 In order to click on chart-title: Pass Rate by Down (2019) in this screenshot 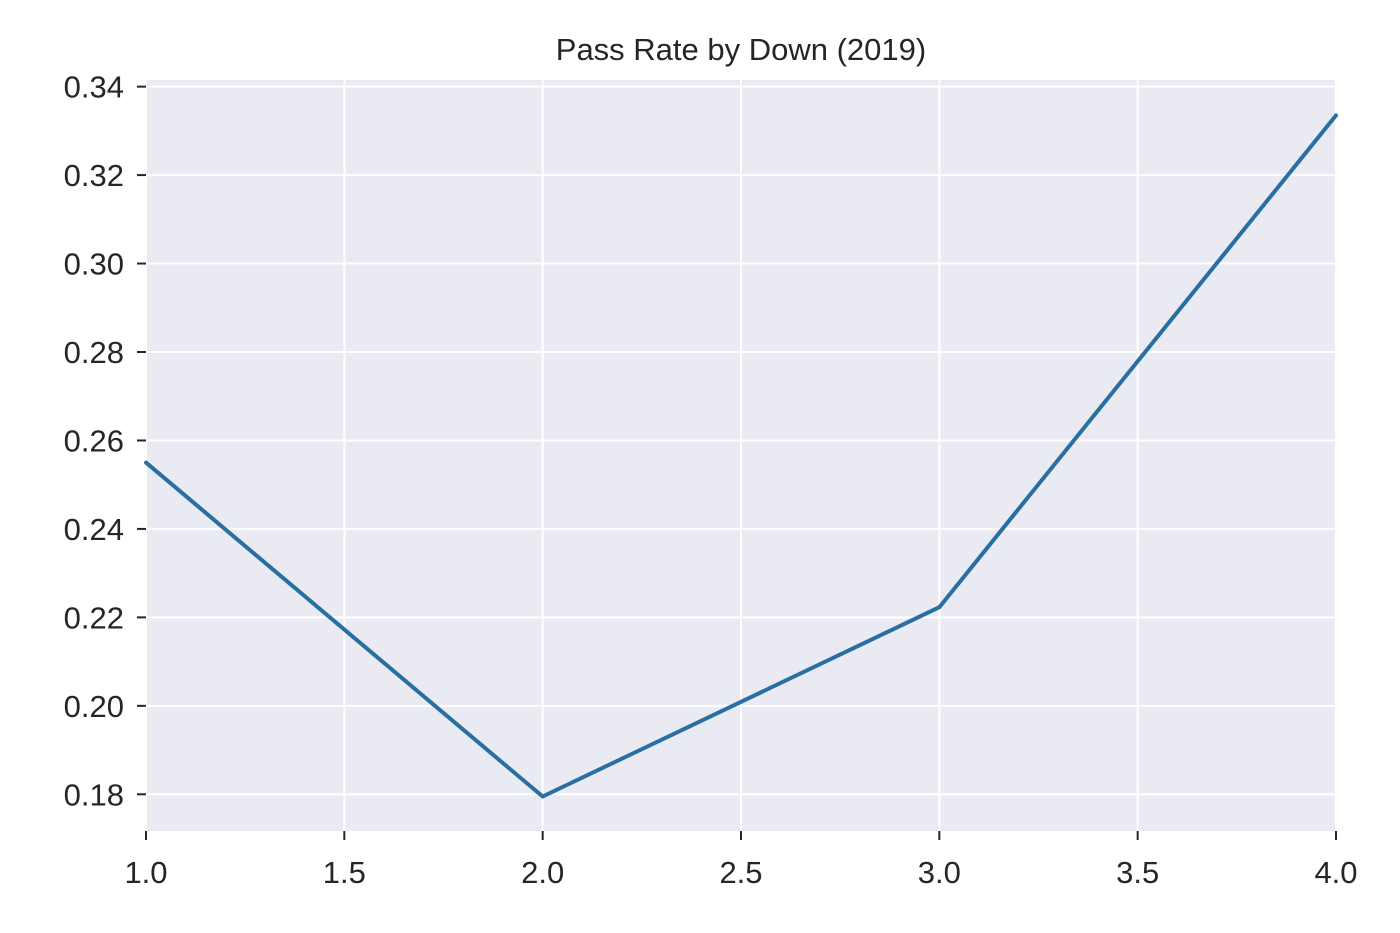, I will do `click(741, 49)`.